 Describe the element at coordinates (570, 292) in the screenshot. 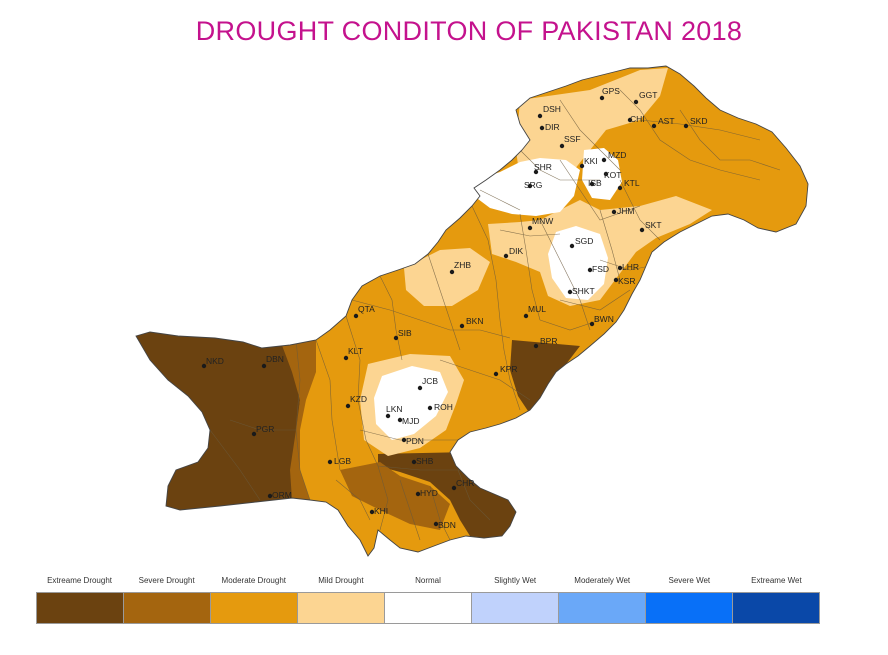

I see `station-dot-shkt` at that location.